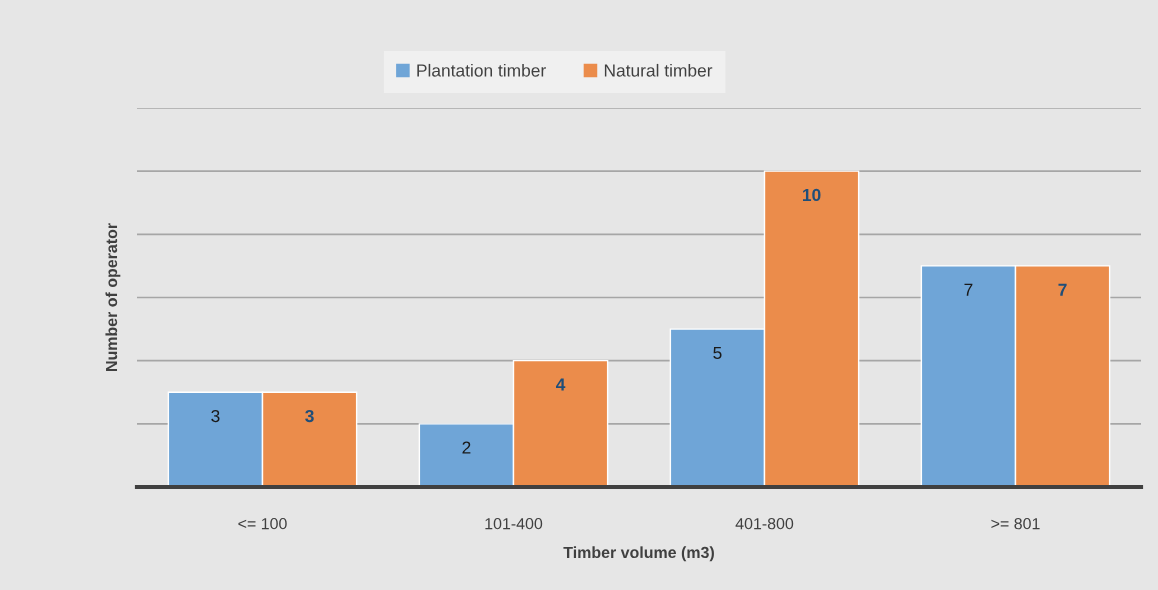 The width and height of the screenshot is (1158, 590). Describe the element at coordinates (466, 447) in the screenshot. I see `data-label: 2` at that location.